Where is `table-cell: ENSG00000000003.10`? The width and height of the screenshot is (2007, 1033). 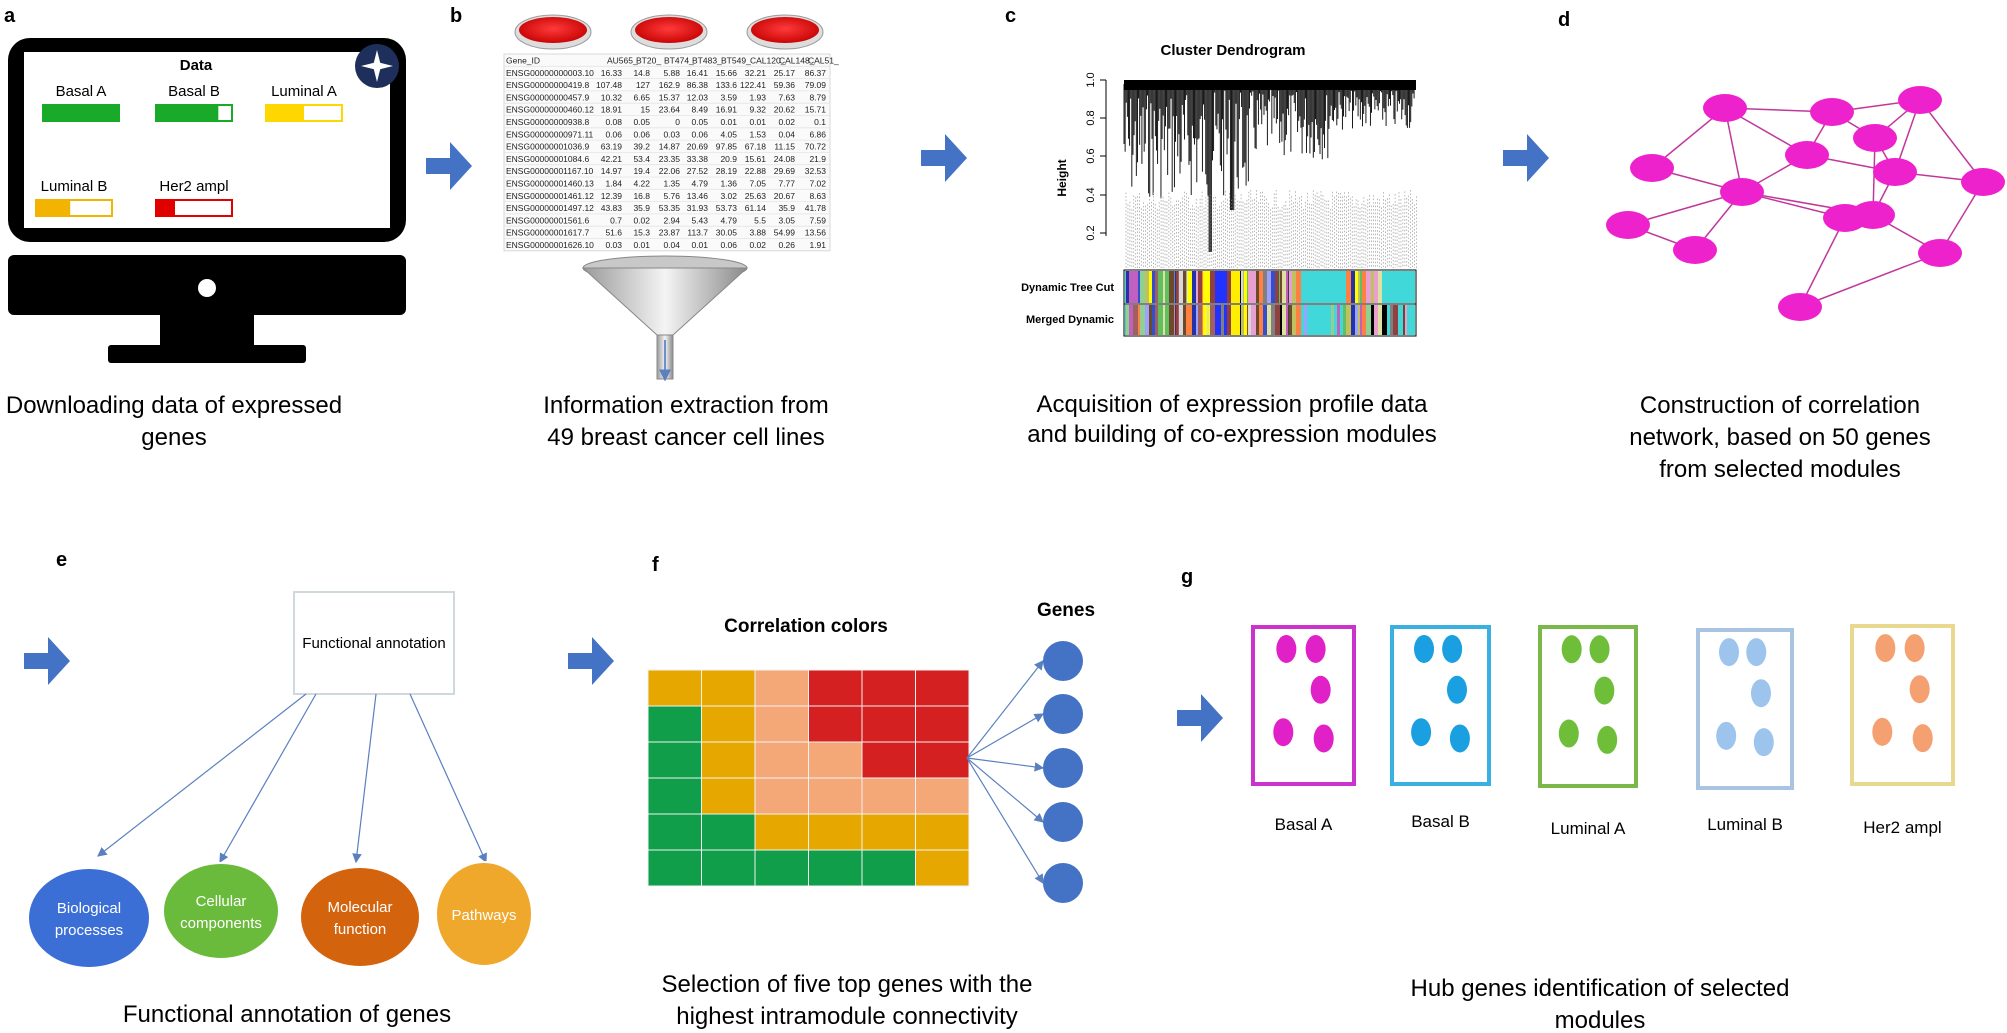 table-cell: ENSG00000000003.10 is located at coordinates (550, 73).